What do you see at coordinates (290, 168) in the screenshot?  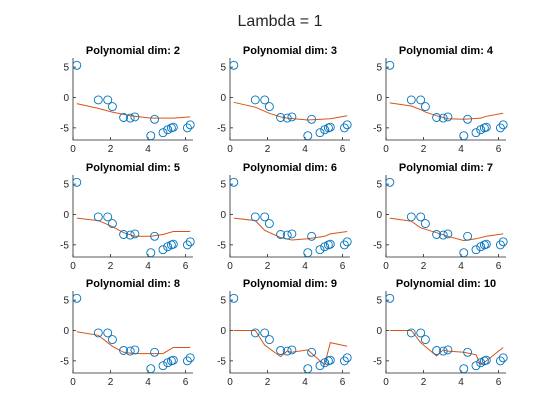 I see `subplot-title: Polynomial dim: 6` at bounding box center [290, 168].